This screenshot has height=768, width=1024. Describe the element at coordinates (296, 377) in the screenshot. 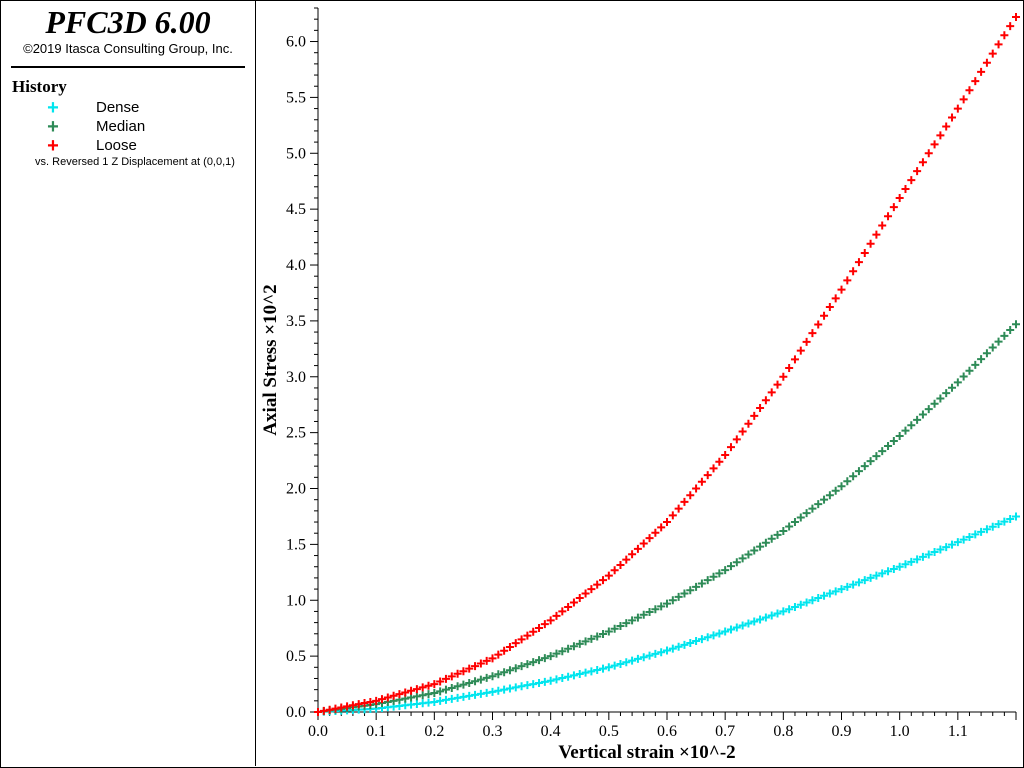

I see `y-tick-label: 3.0` at that location.